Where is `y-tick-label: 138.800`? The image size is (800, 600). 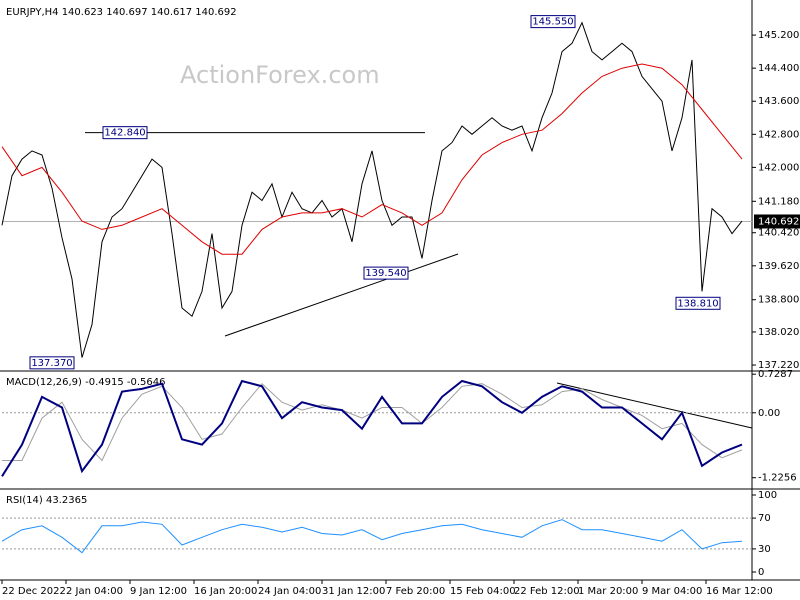 y-tick-label: 138.800 is located at coordinates (778, 300).